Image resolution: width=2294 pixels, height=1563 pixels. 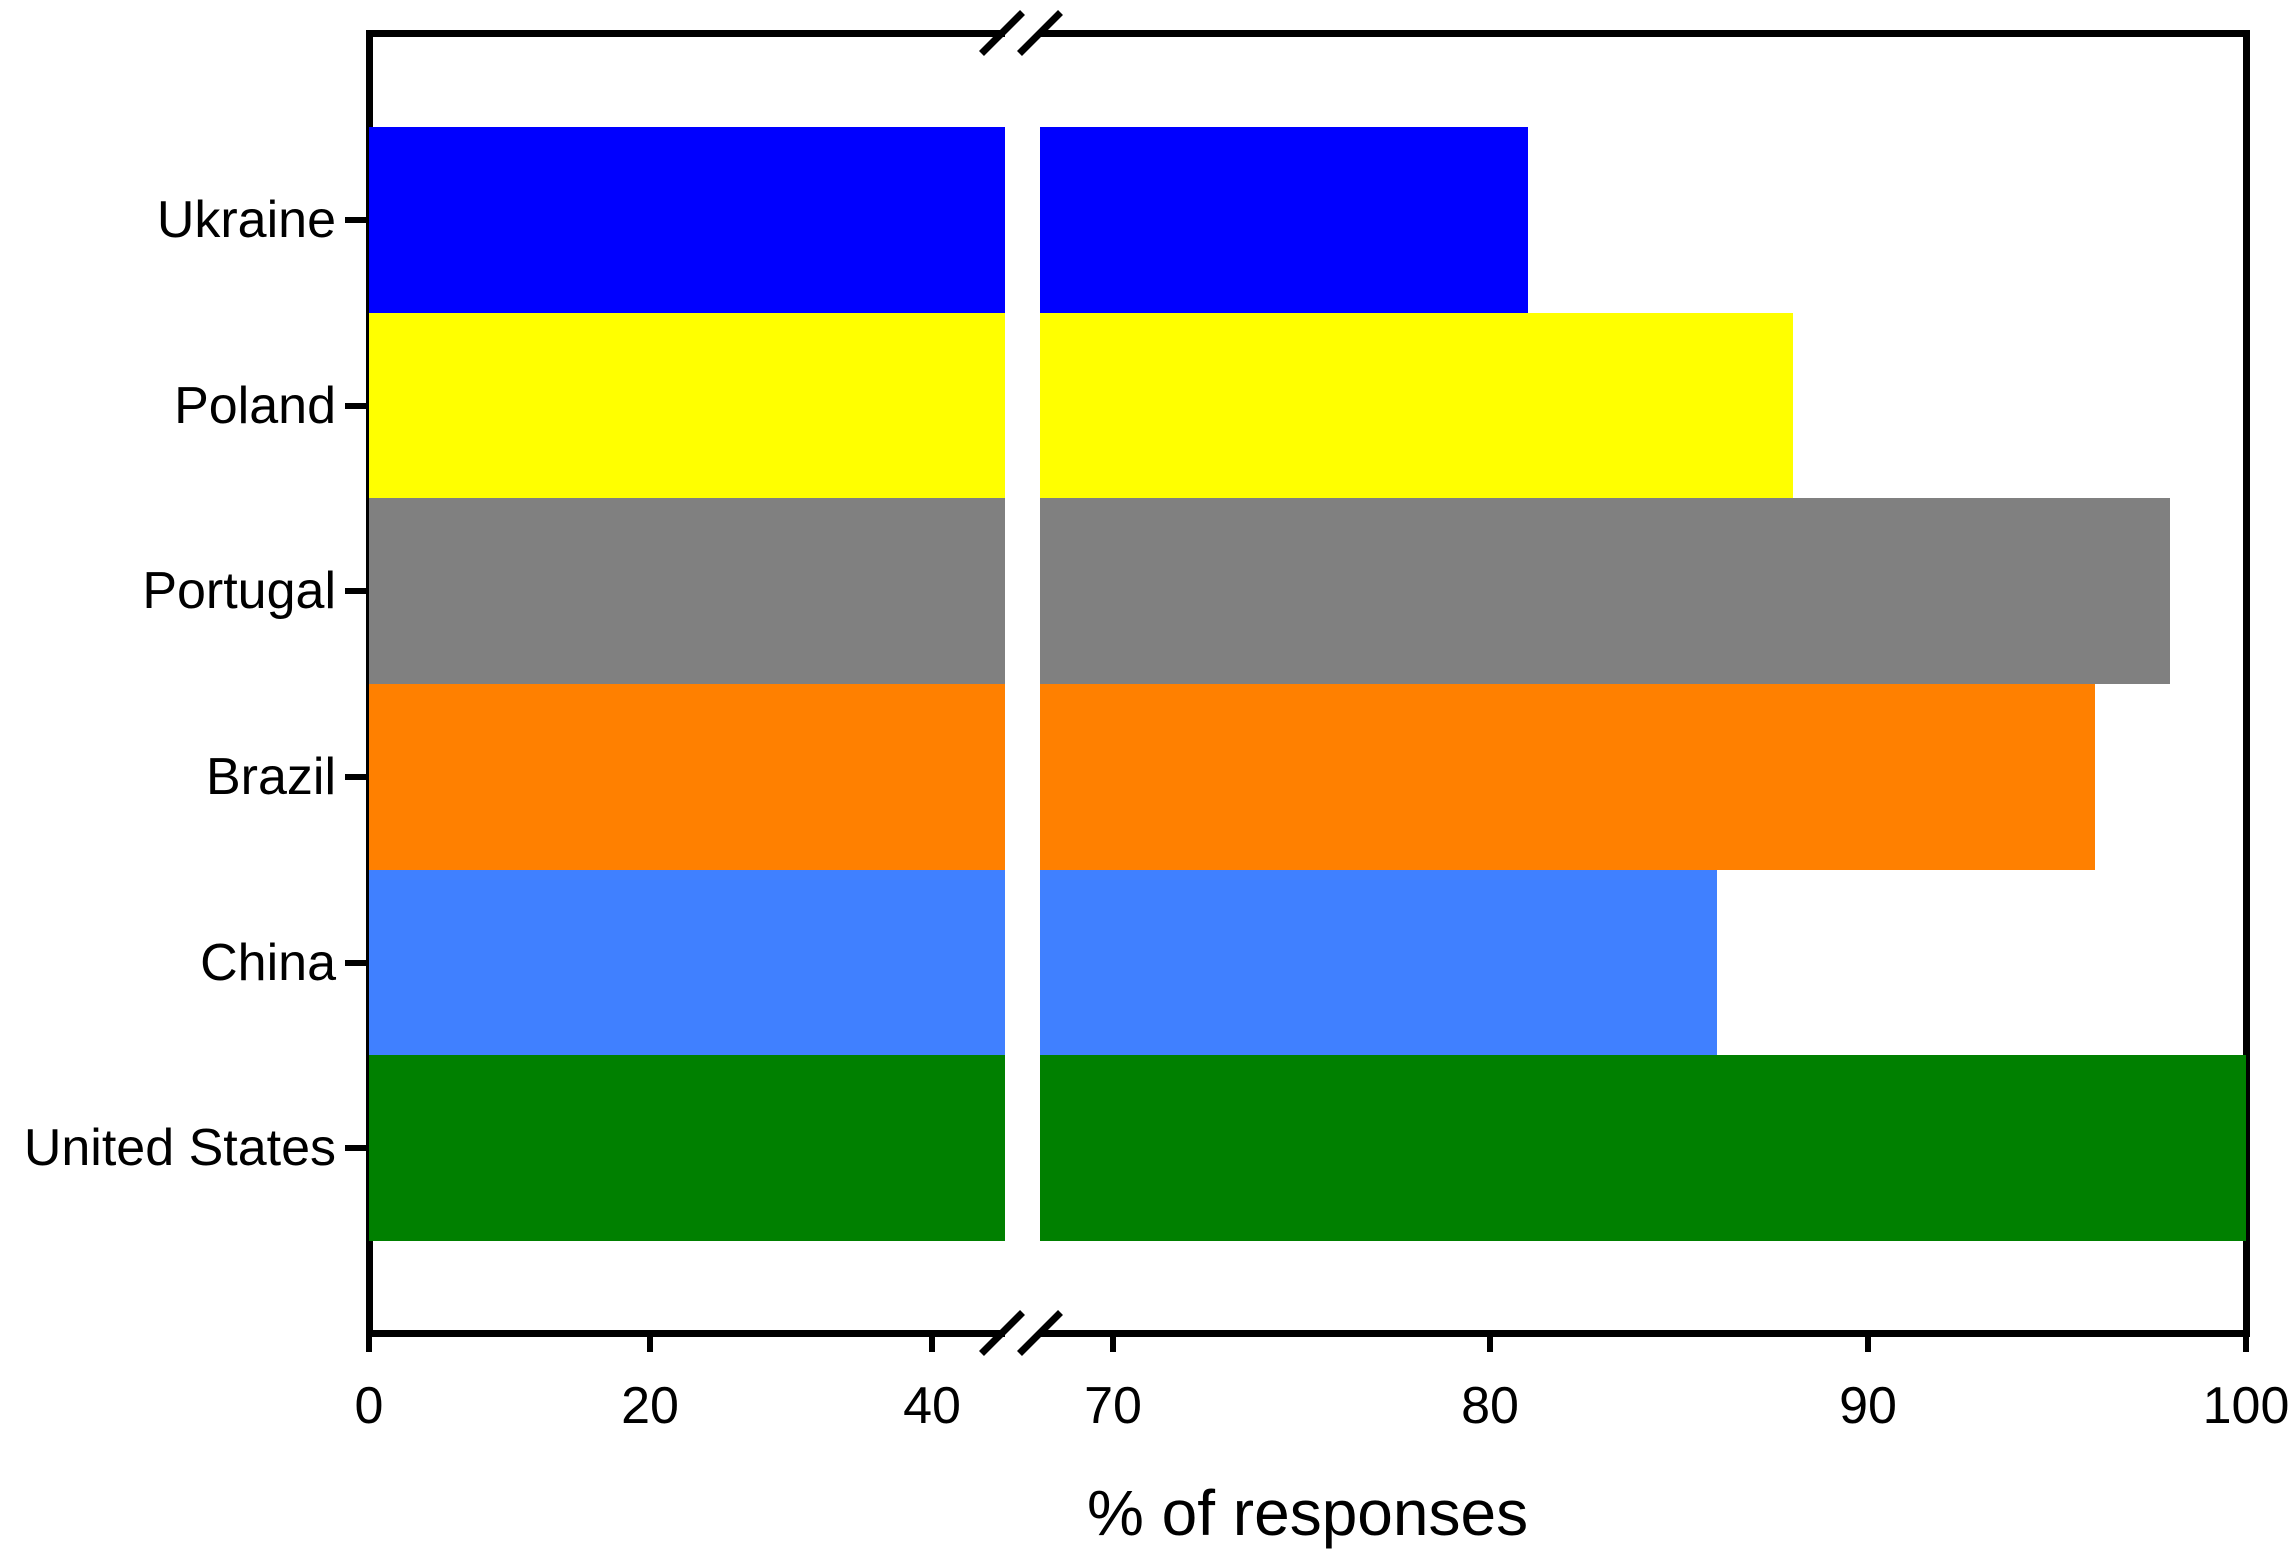 I want to click on y-tick-portugal, so click(x=355, y=591).